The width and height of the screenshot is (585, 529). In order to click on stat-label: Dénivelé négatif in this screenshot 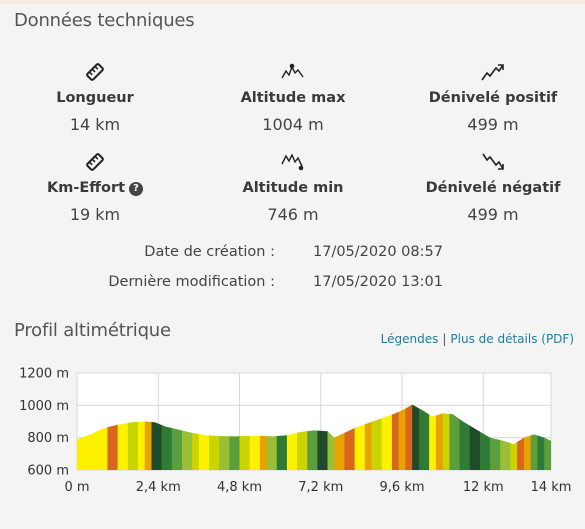, I will do `click(493, 188)`.